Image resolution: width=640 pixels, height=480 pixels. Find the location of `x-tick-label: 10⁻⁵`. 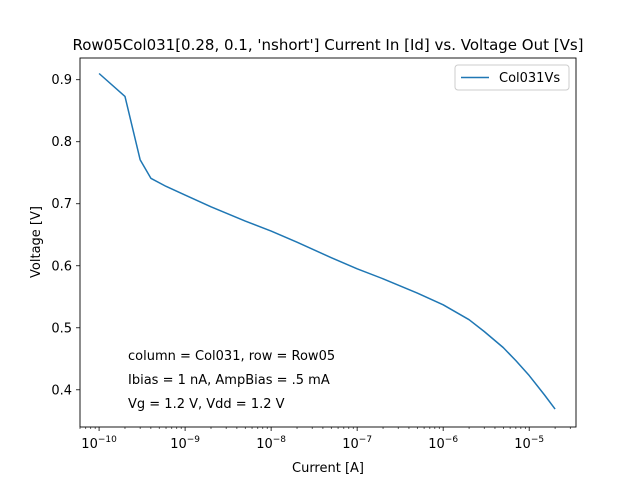

x-tick-label: 10⁻⁵ is located at coordinates (529, 443).